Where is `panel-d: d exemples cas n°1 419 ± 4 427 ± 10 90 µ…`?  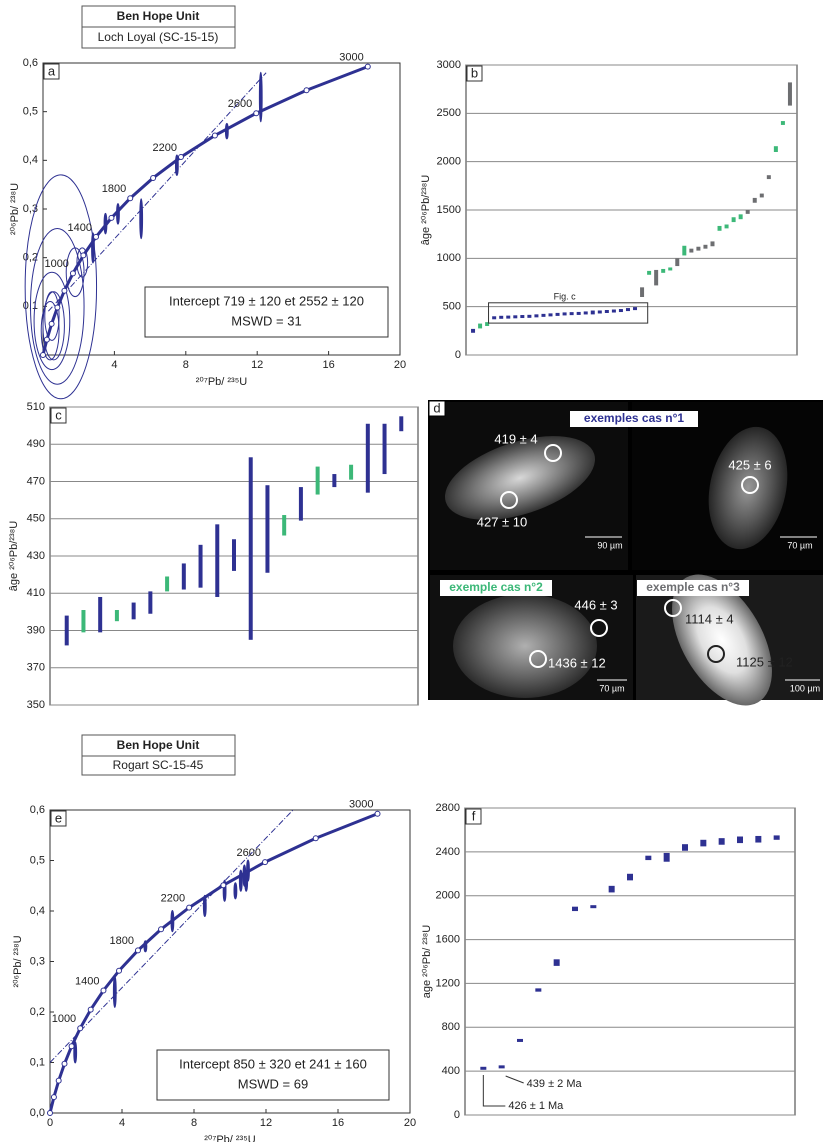
panel-d: d exemples cas n°1 419 ± 4 427 ± 10 90 µ… is located at coordinates (625, 553).